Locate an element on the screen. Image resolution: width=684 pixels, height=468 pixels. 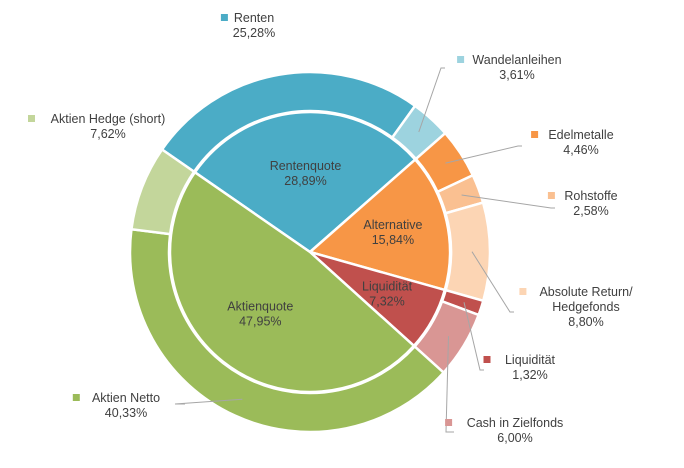
inner-label-rentenquote: Rentenquote 28,89% is located at coordinates (306, 173).